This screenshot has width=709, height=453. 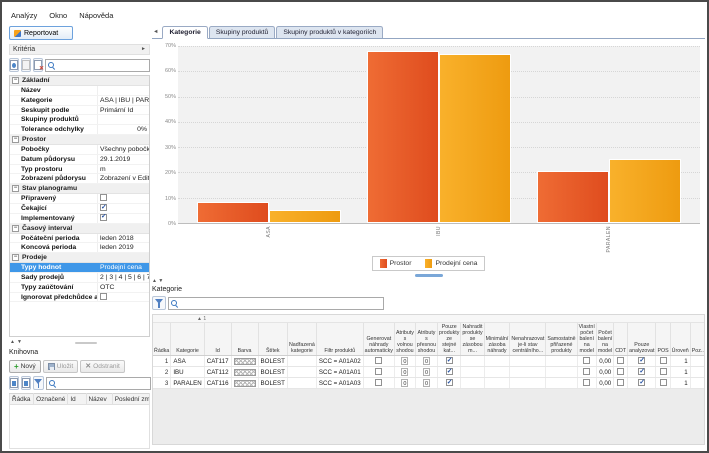 I want to click on splitter-handle, so click(x=86, y=342).